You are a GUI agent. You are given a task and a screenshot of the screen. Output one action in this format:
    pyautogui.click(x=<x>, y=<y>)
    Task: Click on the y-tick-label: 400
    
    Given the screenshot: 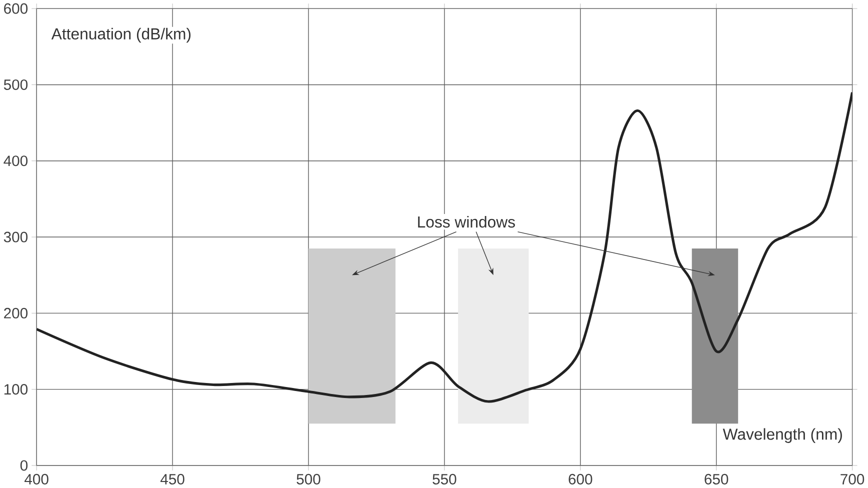 What is the action you would take?
    pyautogui.click(x=16, y=161)
    